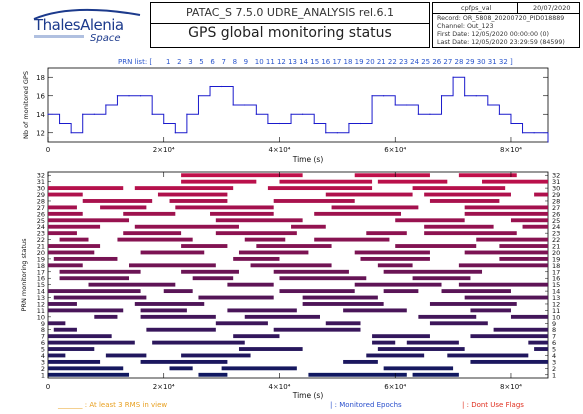 Image resolution: width=583 pixels, height=414 pixels. What do you see at coordinates (556, 189) in the screenshot?
I see `gantt-ytick-label-right-30: 30` at bounding box center [556, 189].